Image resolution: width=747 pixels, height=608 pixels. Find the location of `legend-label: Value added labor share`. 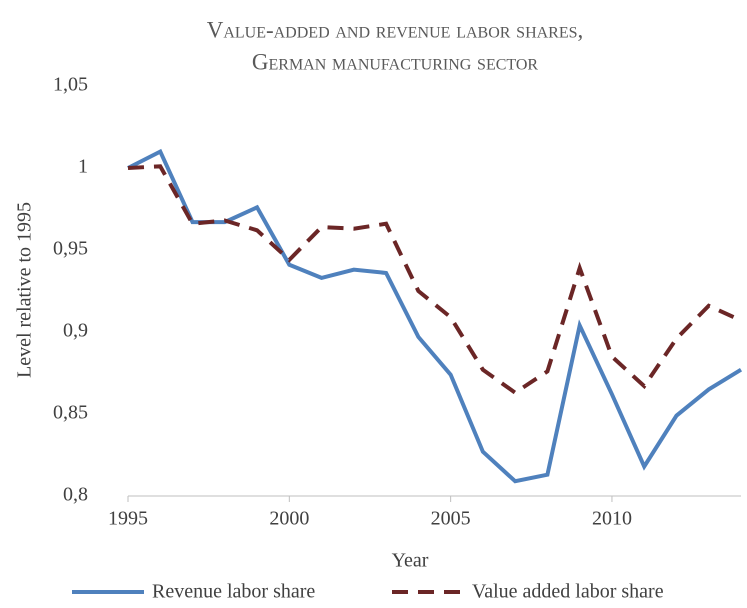

legend-label: Value added labor share is located at coordinates (568, 592).